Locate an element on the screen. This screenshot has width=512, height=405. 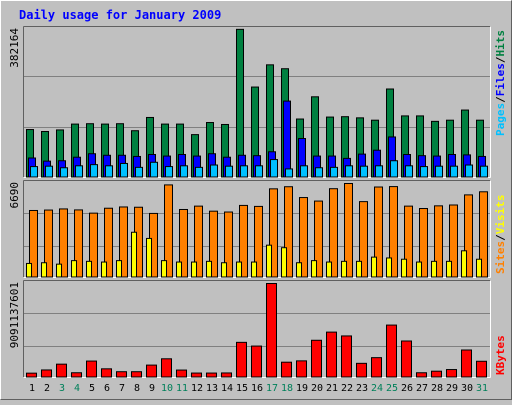
x-tick-label-day-9: 9 is located at coordinates (152, 388).